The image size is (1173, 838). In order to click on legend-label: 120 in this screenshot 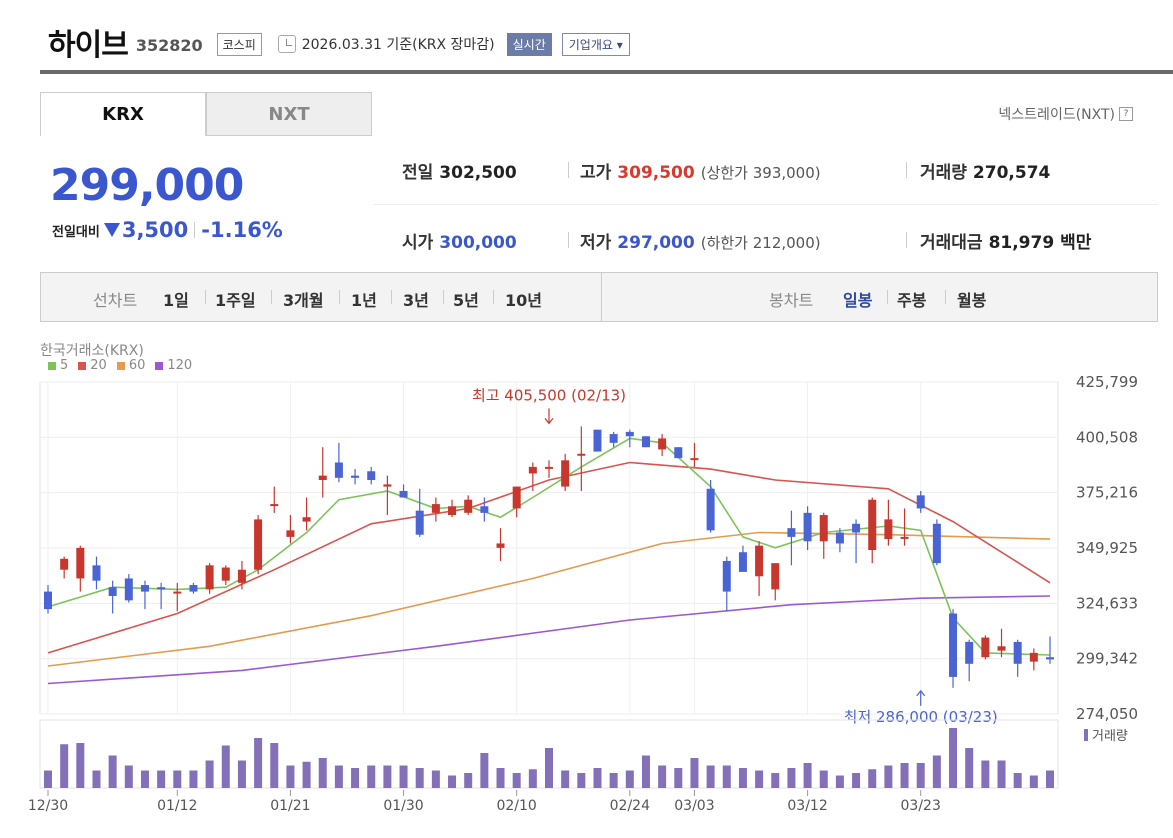, I will do `click(180, 365)`.